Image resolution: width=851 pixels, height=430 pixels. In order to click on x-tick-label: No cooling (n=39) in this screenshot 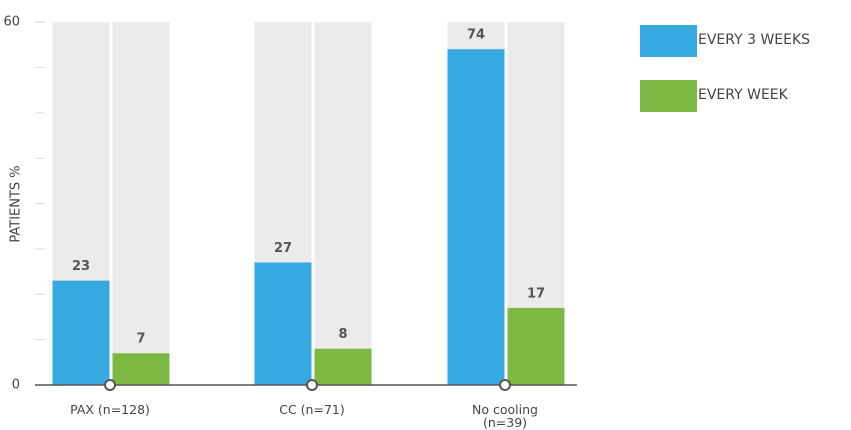, I will do `click(505, 416)`.